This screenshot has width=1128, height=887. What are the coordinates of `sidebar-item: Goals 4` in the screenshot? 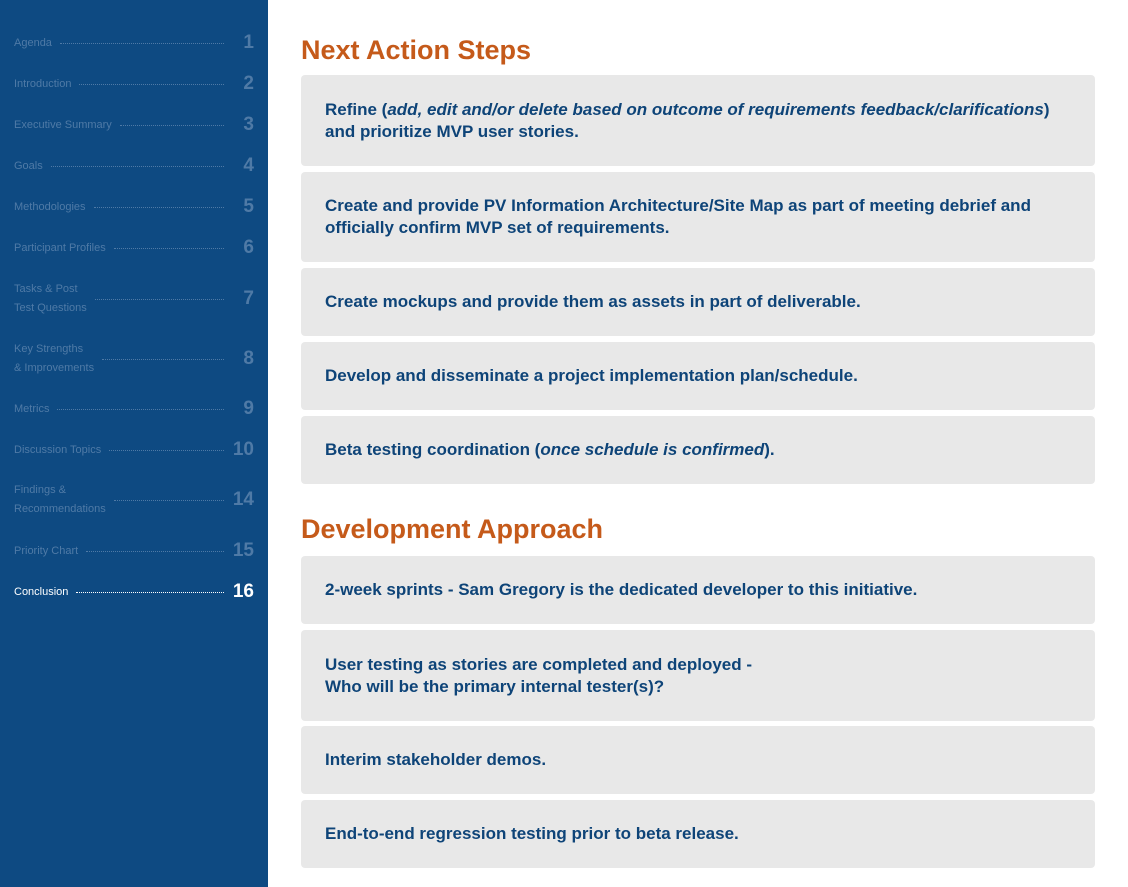 It's located at (134, 165).